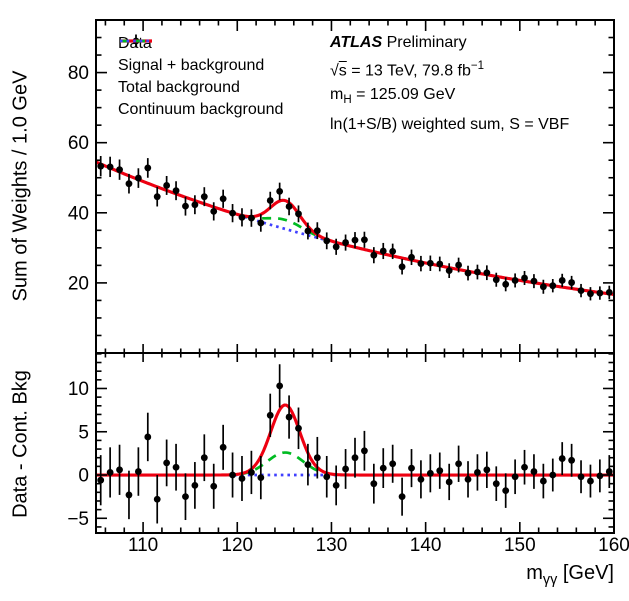  Describe the element at coordinates (585, 573) in the screenshot. I see `x-axis-title-unit: [GeV]` at that location.